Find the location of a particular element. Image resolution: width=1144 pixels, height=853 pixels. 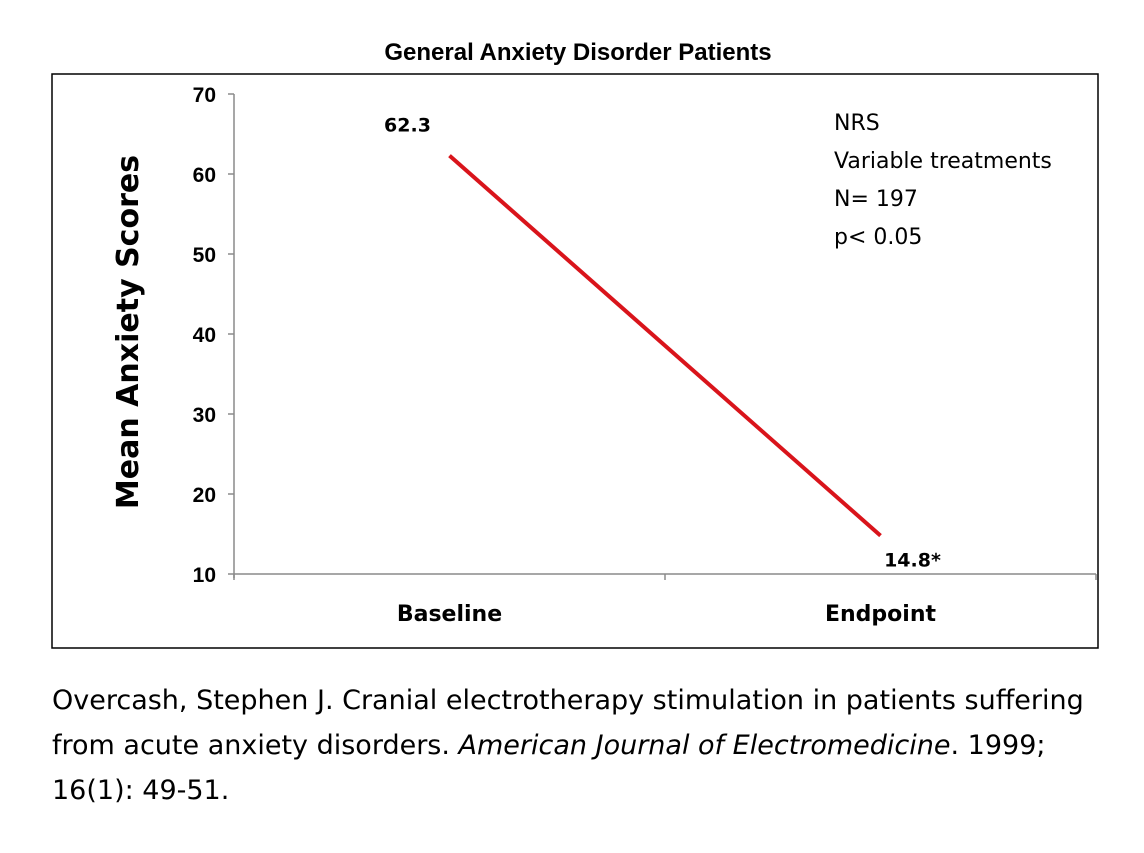

y-tick-label: 10 is located at coordinates (204, 575).